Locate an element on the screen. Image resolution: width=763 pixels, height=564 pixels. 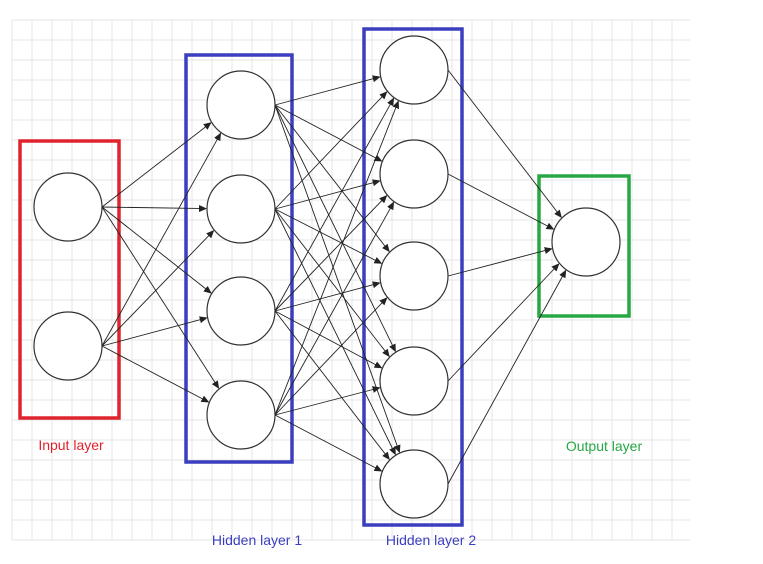
input-layer-label: Input layer is located at coordinates (71, 445).